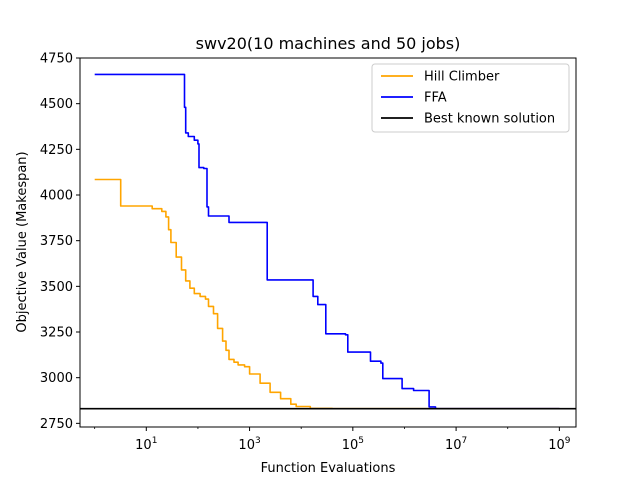 The width and height of the screenshot is (640, 480). I want to click on y-tick-label: 3500, so click(56, 287).